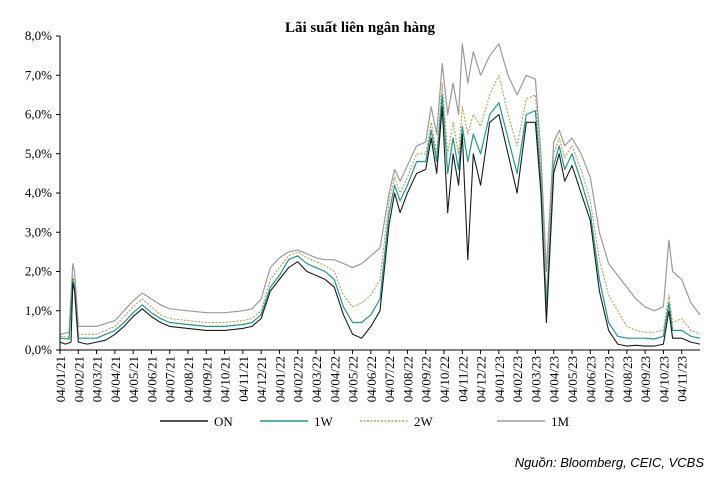 The image size is (720, 479). What do you see at coordinates (353, 379) in the screenshot?
I see `x-tick-label: 04/05/22` at bounding box center [353, 379].